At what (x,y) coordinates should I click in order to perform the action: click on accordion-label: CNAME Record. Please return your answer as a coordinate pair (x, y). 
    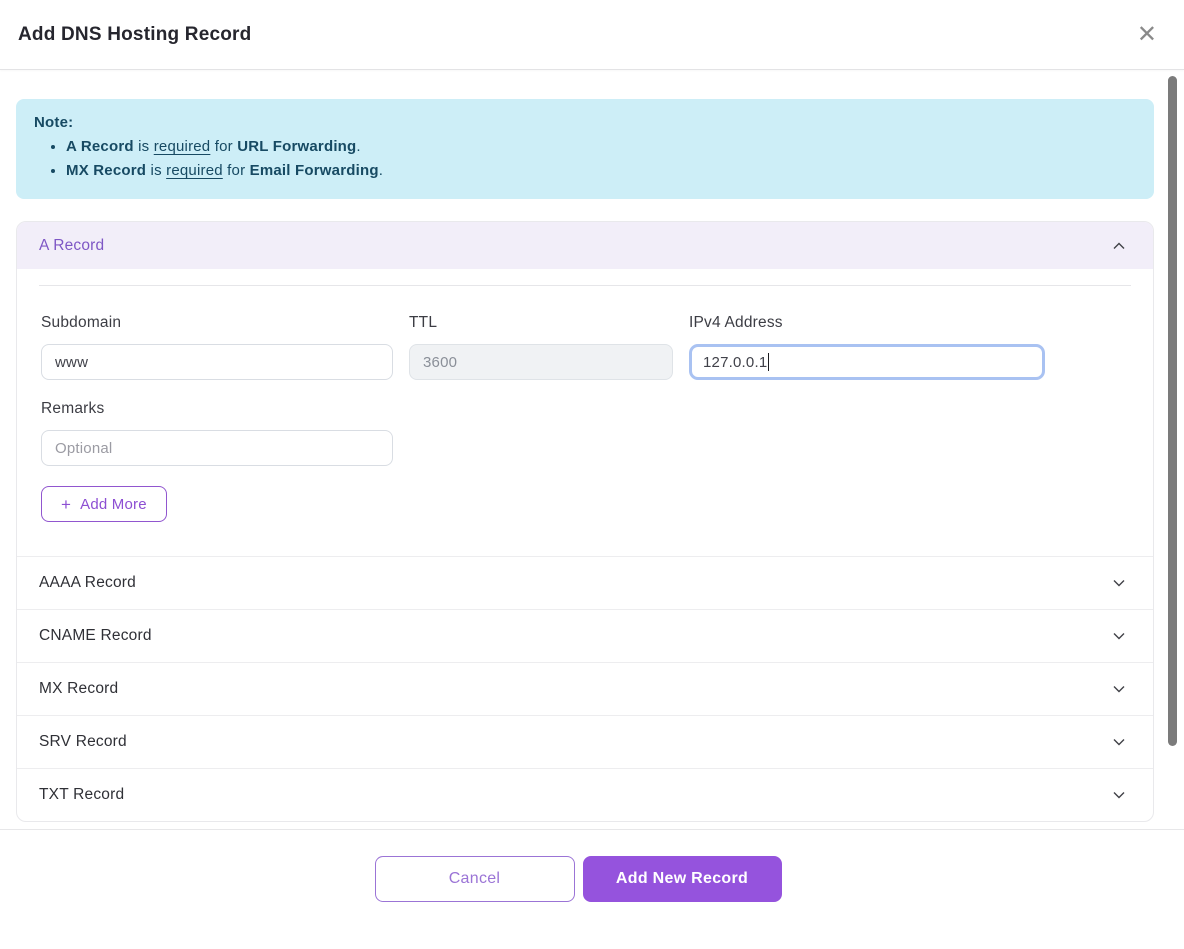
    Looking at the image, I should click on (95, 635).